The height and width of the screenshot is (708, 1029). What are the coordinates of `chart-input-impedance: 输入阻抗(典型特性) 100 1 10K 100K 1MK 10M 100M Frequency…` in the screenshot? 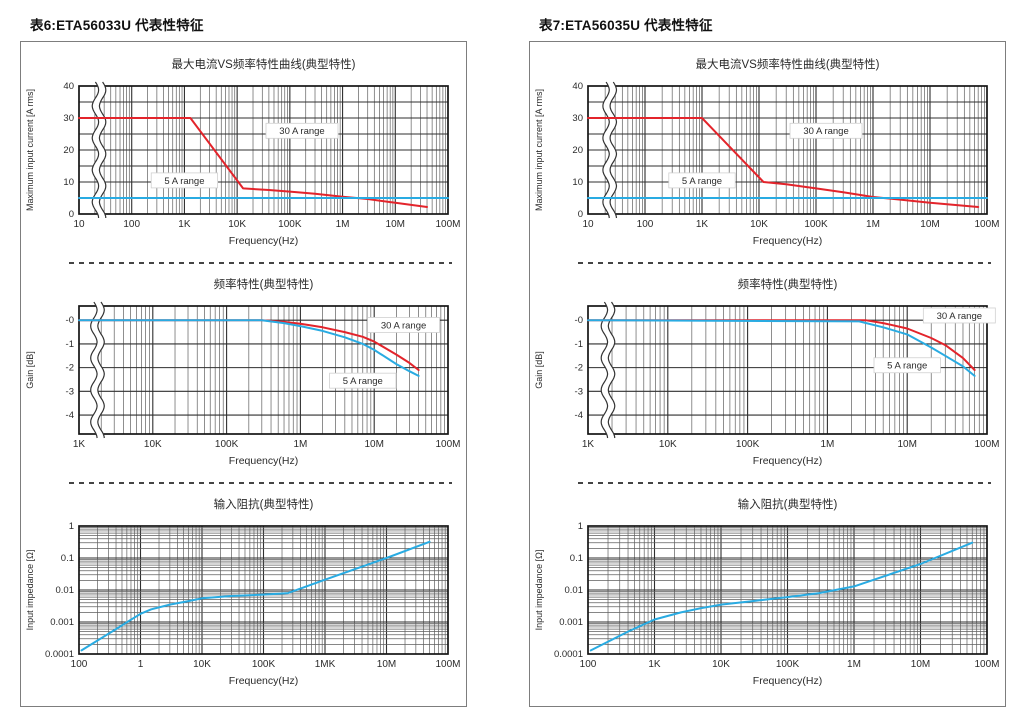 It's located at (243, 592).